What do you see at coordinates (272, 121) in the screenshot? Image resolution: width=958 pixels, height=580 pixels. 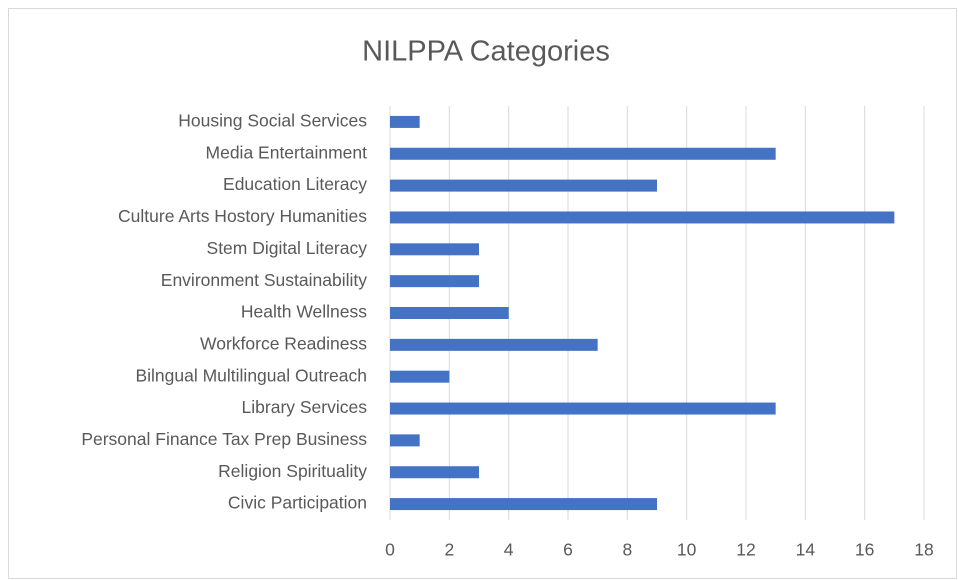 I see `y-tick-label: Housing Social Services` at bounding box center [272, 121].